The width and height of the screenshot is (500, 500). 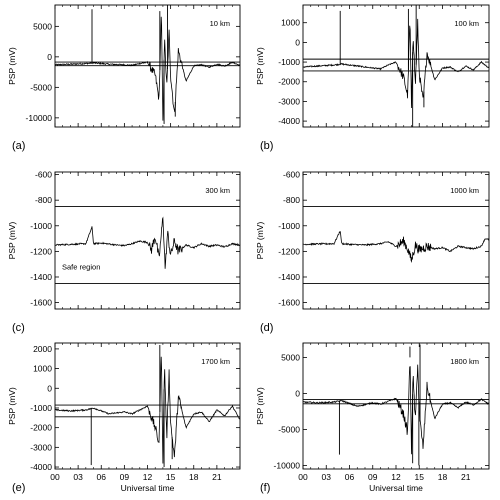 I want to click on distance-annotation: 10 km, so click(x=220, y=23).